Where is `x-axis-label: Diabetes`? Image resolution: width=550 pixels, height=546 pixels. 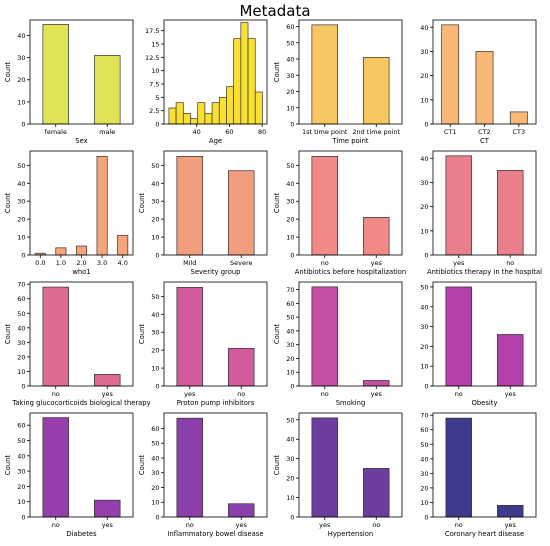 x-axis-label: Diabetes is located at coordinates (81, 534).